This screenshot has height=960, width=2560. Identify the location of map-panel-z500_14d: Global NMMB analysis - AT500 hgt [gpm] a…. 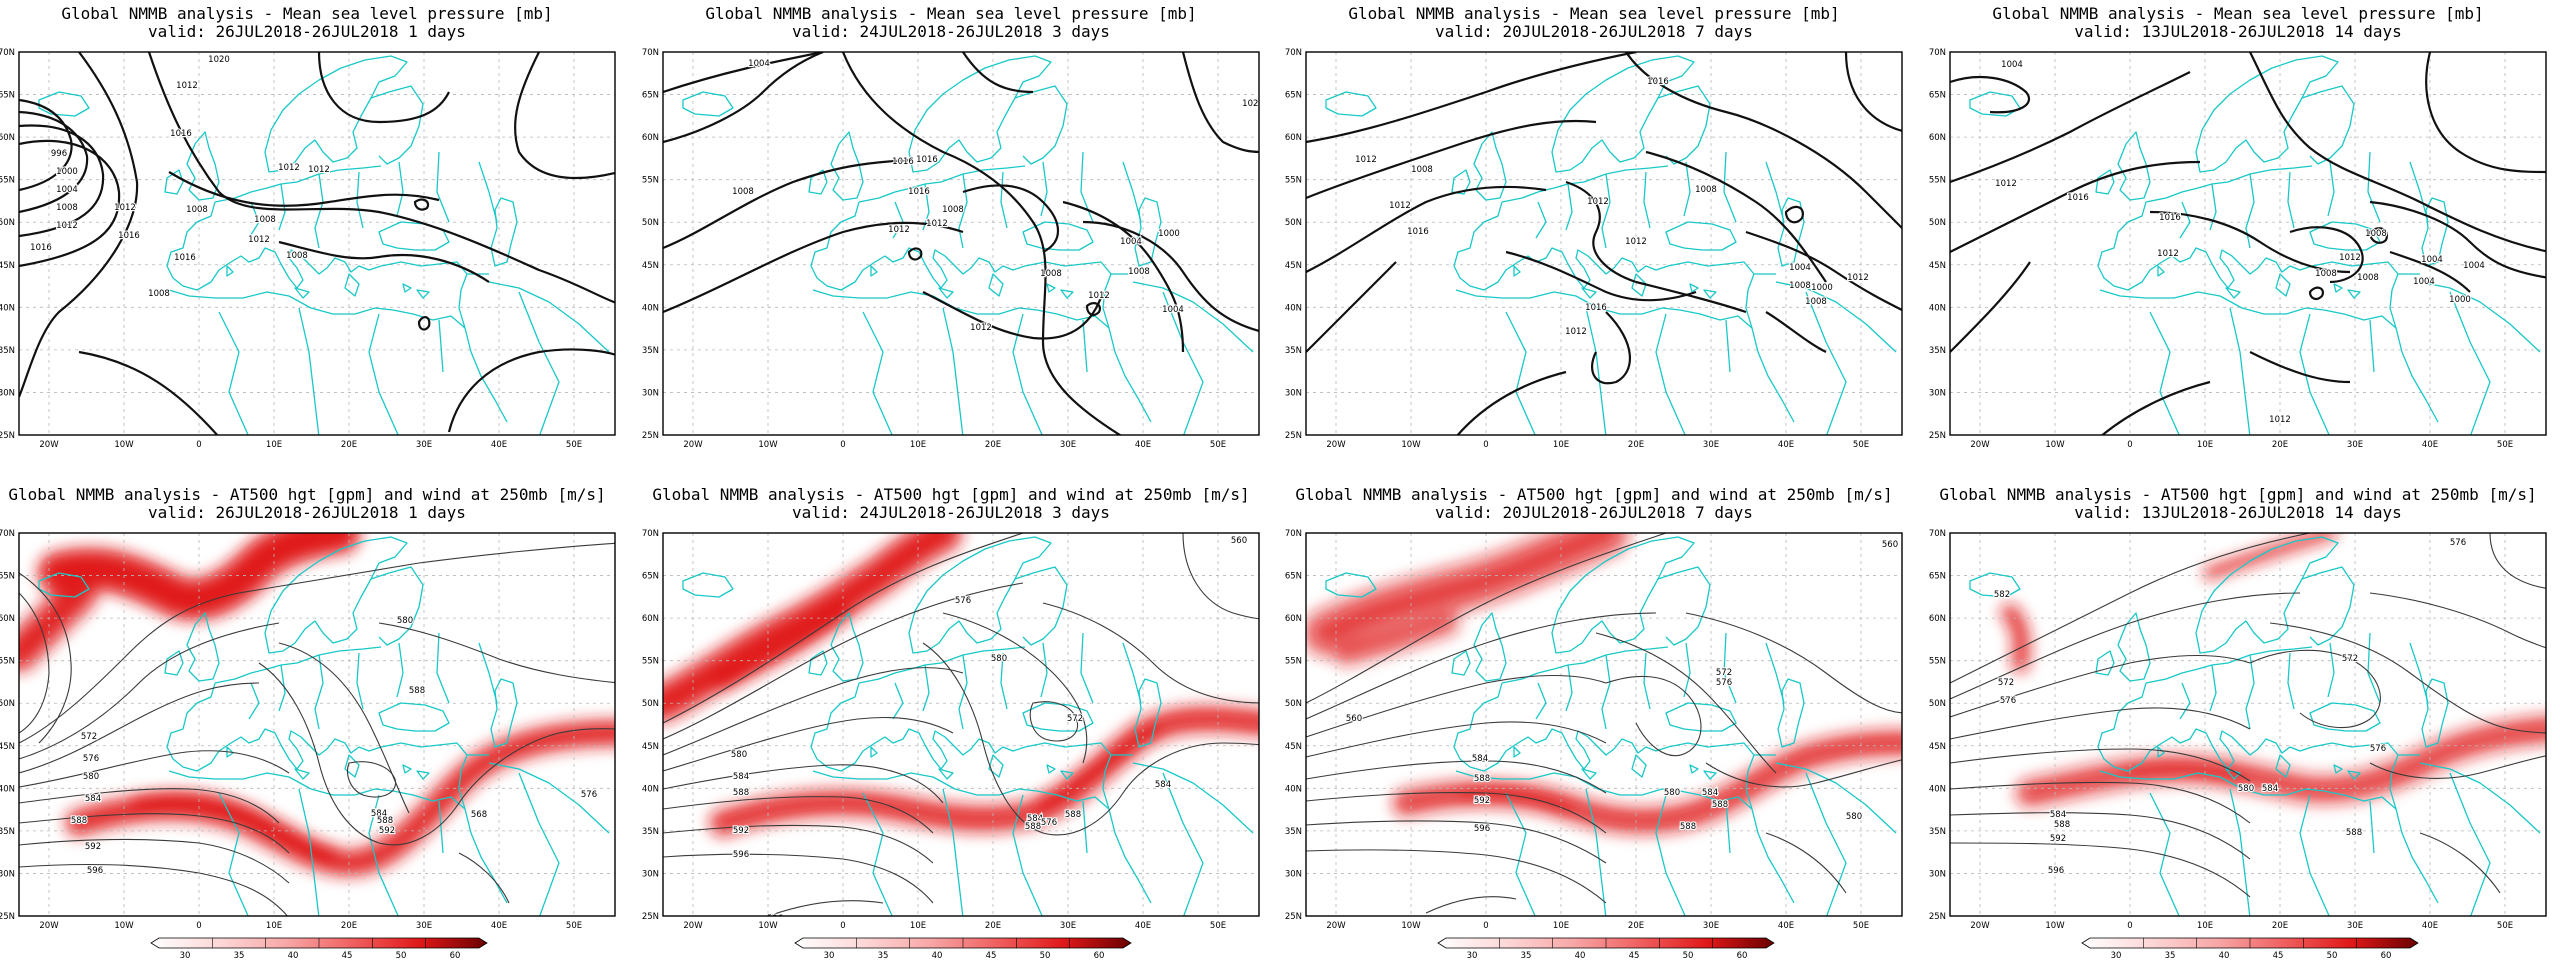
(2238, 722).